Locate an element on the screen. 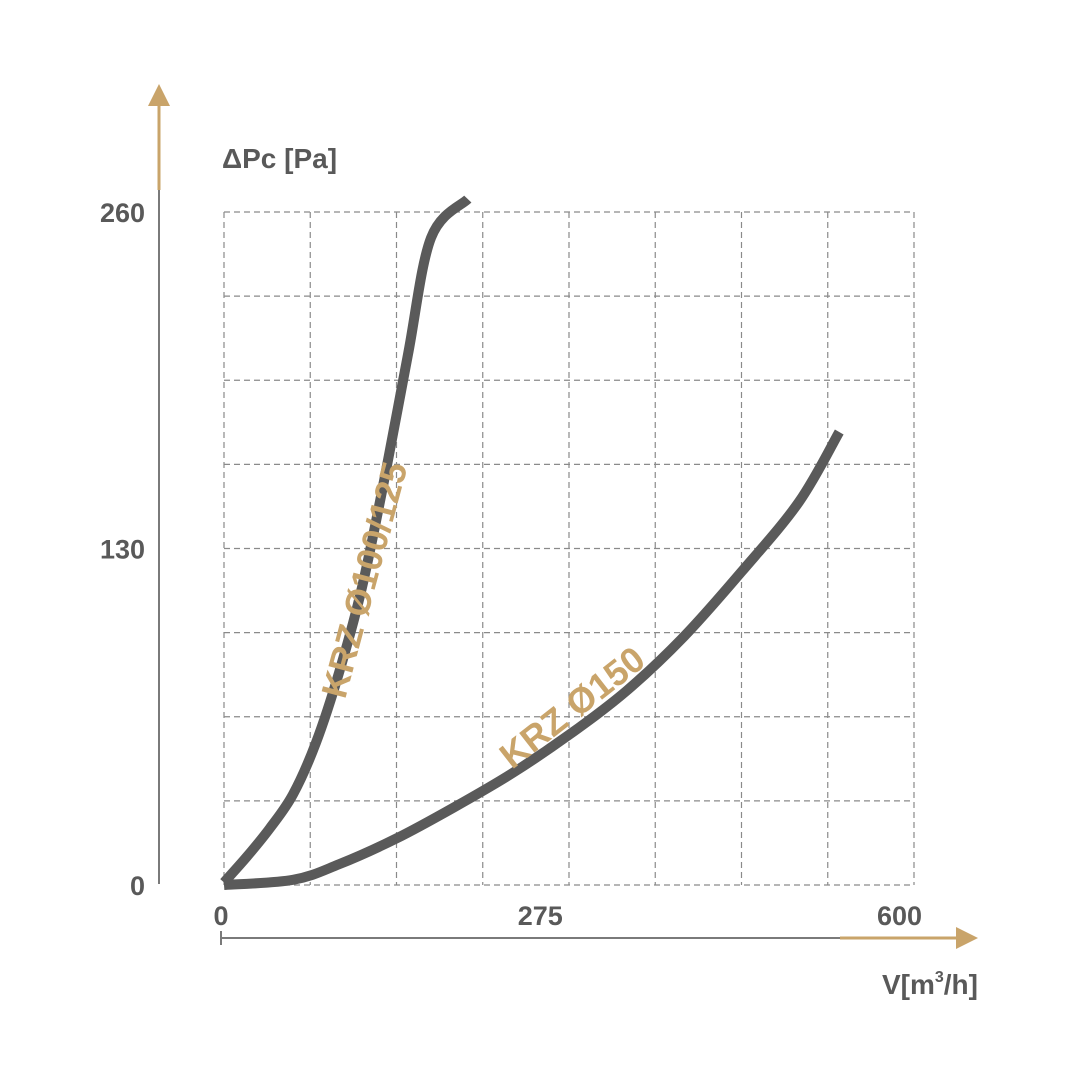 The image size is (1080, 1080). y-axis-title: ΔPc [Pa] is located at coordinates (279, 158).